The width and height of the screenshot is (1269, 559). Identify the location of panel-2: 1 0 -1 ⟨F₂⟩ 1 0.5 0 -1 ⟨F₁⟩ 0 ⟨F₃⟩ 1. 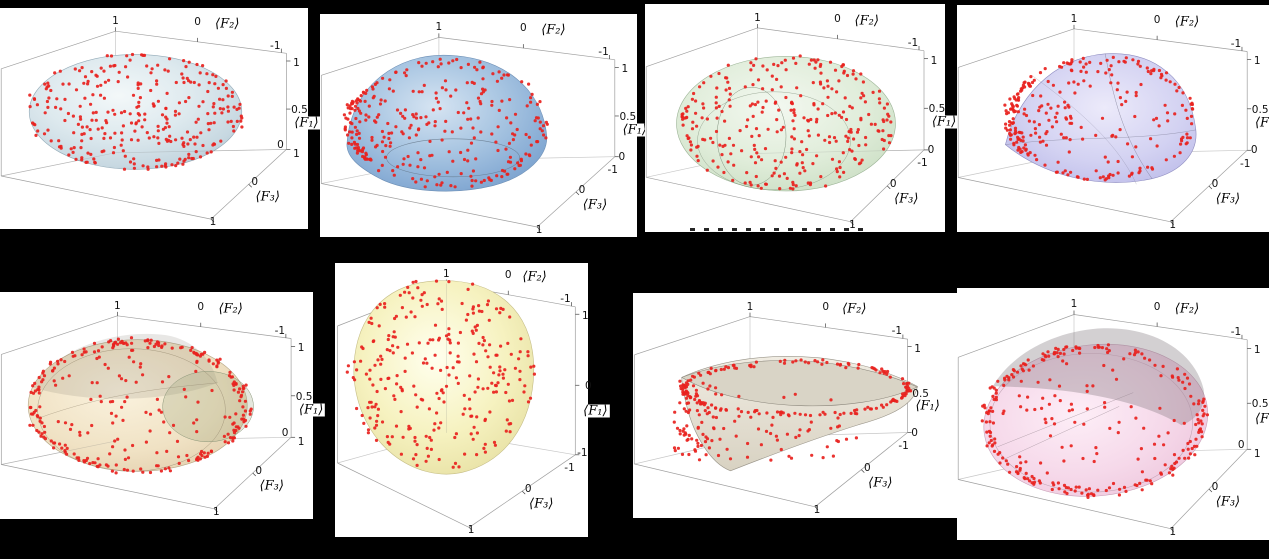
(484, 125).